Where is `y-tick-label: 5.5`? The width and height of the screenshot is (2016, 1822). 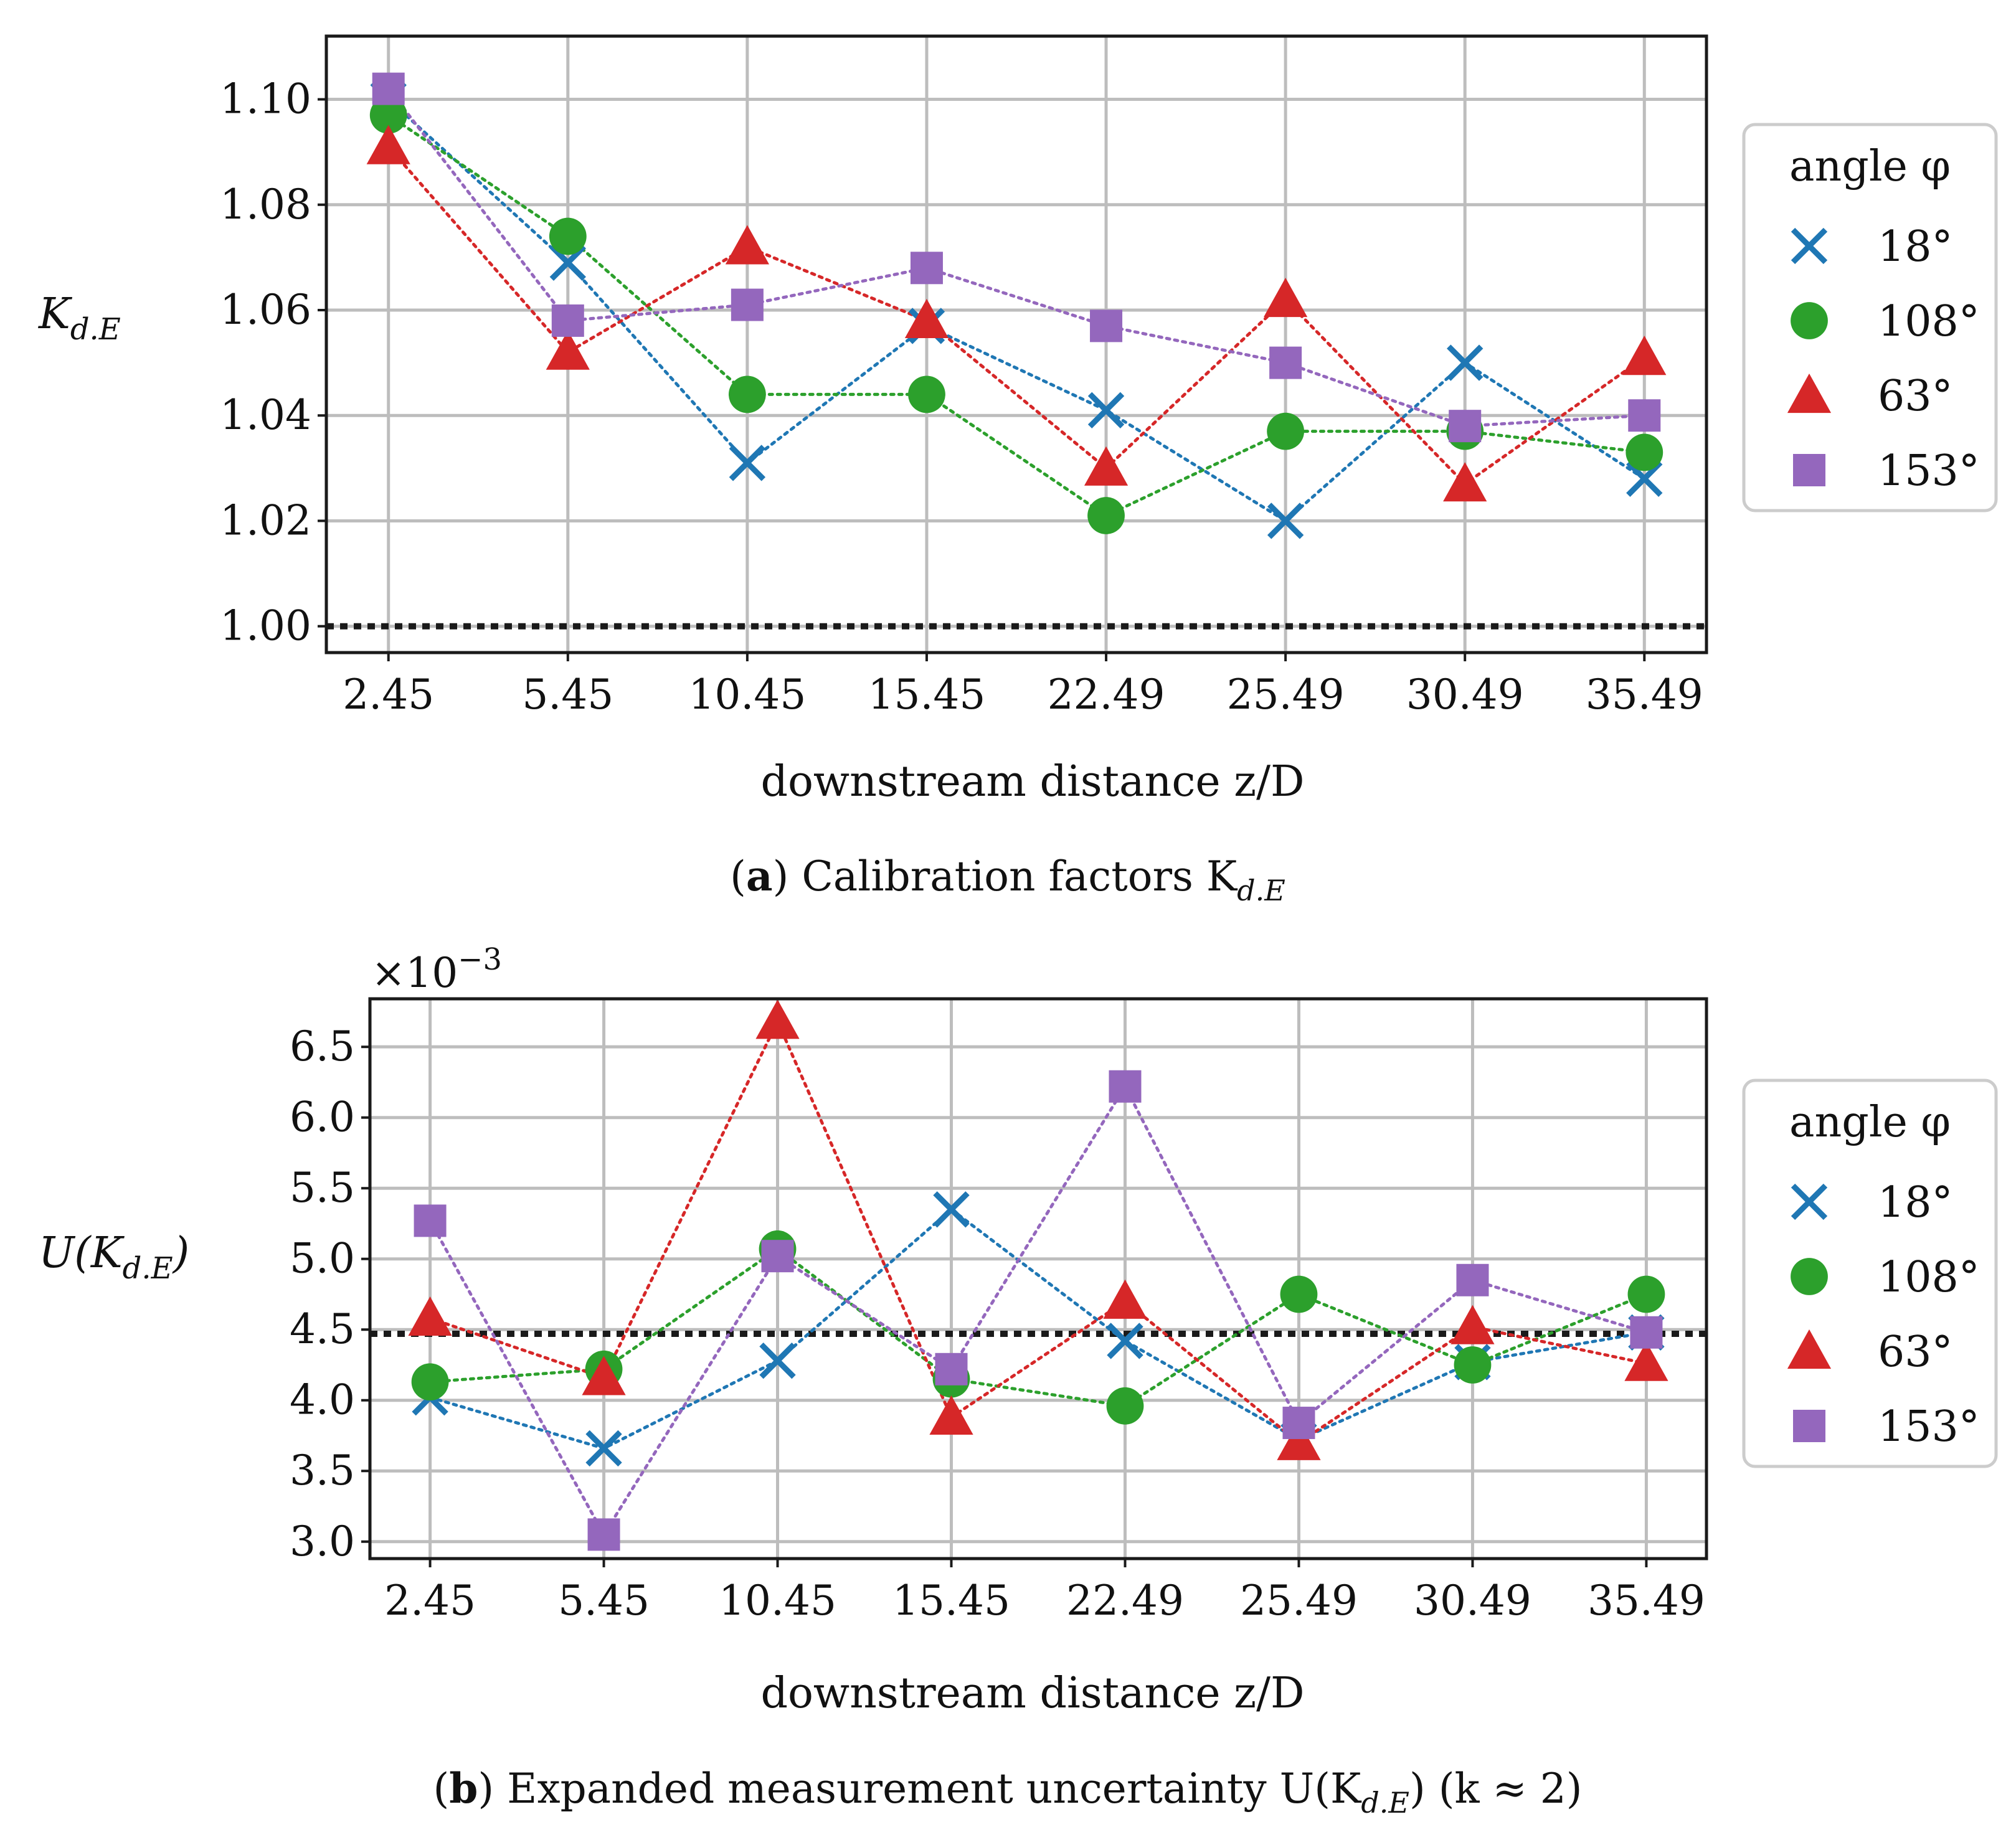
y-tick-label: 5.5 is located at coordinates (322, 1188).